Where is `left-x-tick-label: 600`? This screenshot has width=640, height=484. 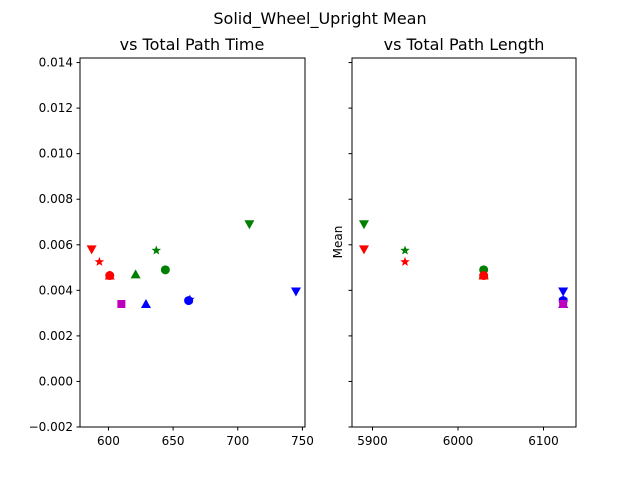
left-x-tick-label: 600 is located at coordinates (108, 441).